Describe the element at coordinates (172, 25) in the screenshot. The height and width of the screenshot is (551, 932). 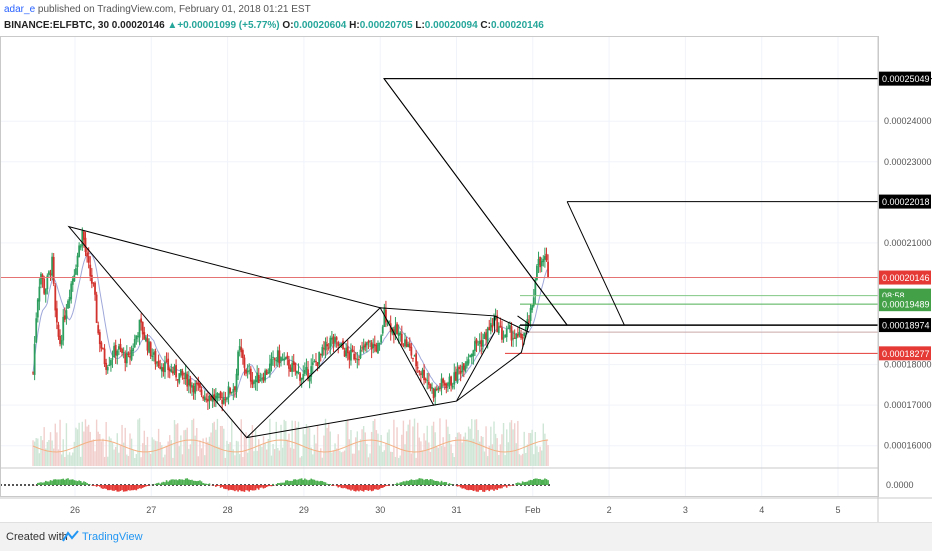
I see `up-arrow-icon: ▲` at that location.